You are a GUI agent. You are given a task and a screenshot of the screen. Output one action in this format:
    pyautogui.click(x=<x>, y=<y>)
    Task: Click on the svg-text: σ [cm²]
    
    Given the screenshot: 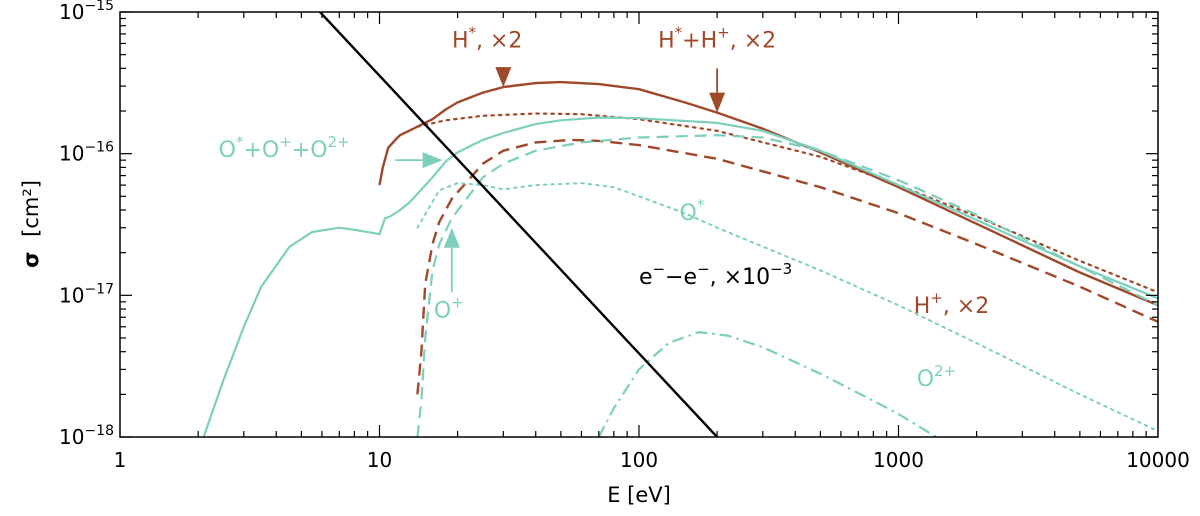 What is the action you would take?
    pyautogui.click(x=31, y=224)
    